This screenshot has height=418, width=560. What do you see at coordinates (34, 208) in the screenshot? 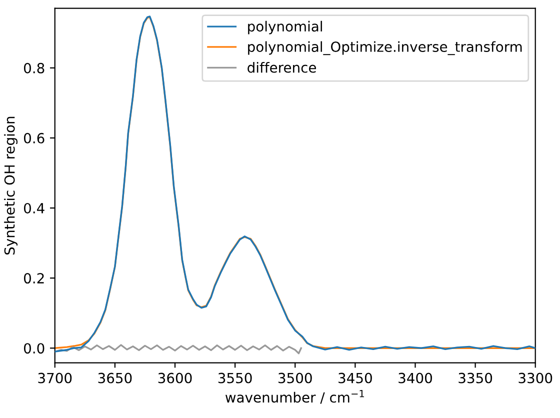
I see `y-tick-label: 0.4` at bounding box center [34, 208].